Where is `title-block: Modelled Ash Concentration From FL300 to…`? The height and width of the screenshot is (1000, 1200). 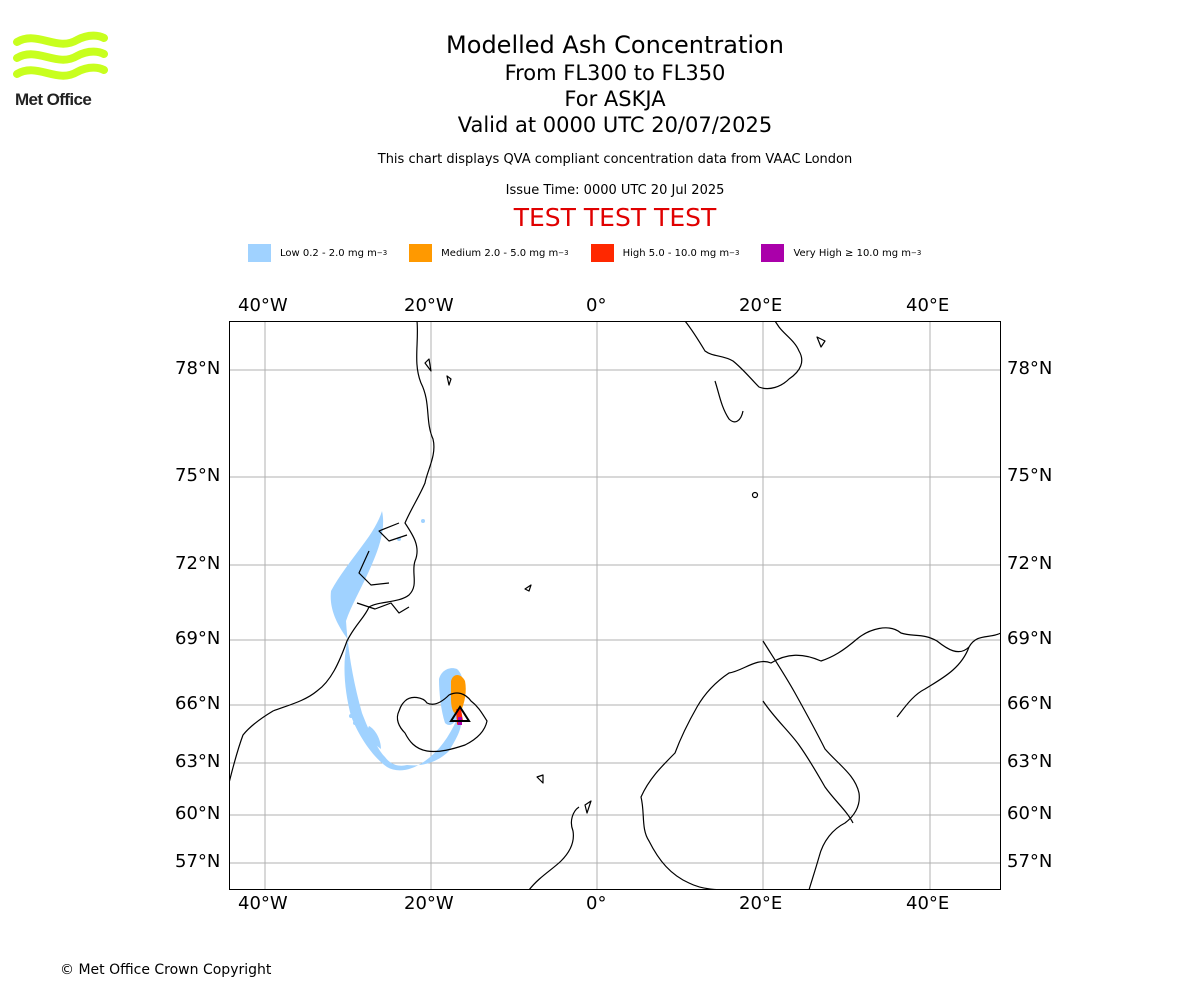 title-block: Modelled Ash Concentration From FL300 to… is located at coordinates (615, 131).